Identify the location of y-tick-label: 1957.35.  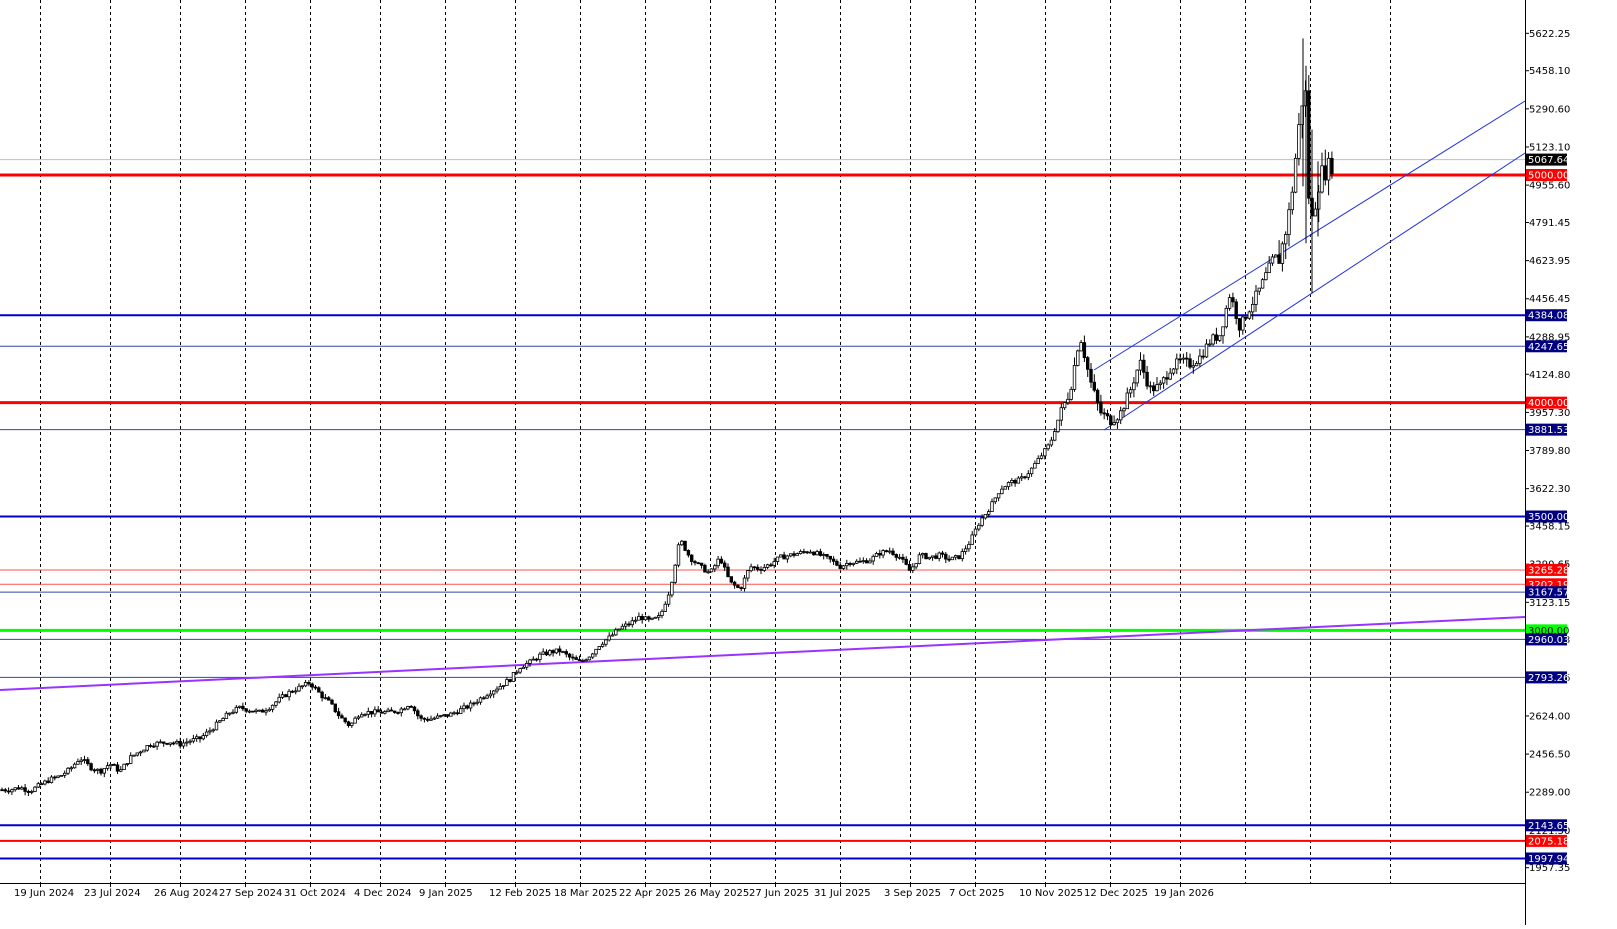
(1549, 868).